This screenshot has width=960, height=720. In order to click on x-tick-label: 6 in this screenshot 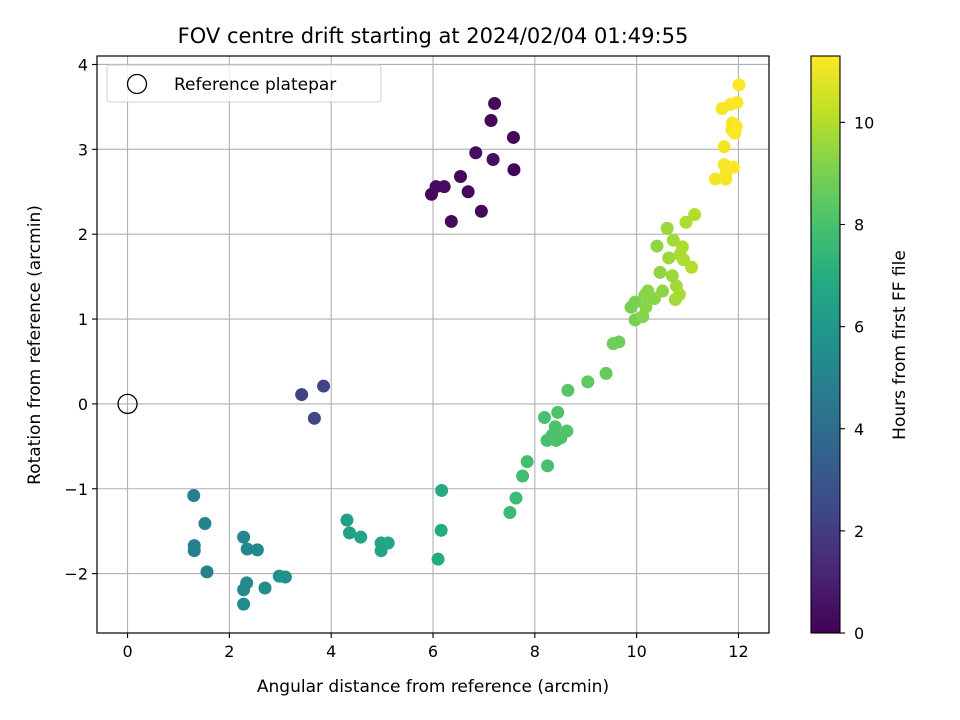, I will do `click(433, 651)`.